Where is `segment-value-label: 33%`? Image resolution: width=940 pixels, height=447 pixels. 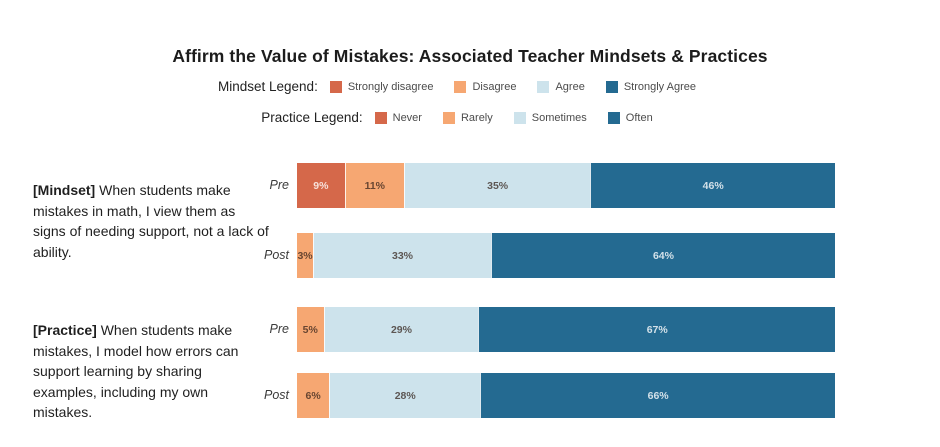
segment-value-label: 33% is located at coordinates (403, 255).